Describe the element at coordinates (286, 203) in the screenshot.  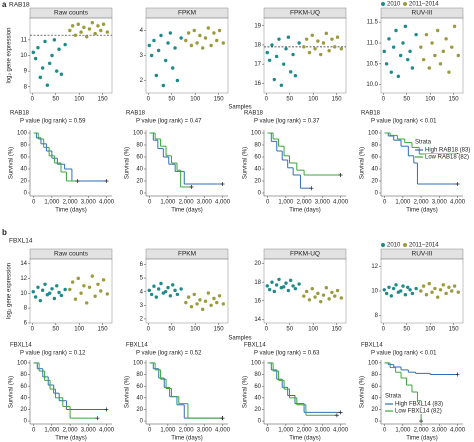
I see `x-tick-label: 1,000` at that location.